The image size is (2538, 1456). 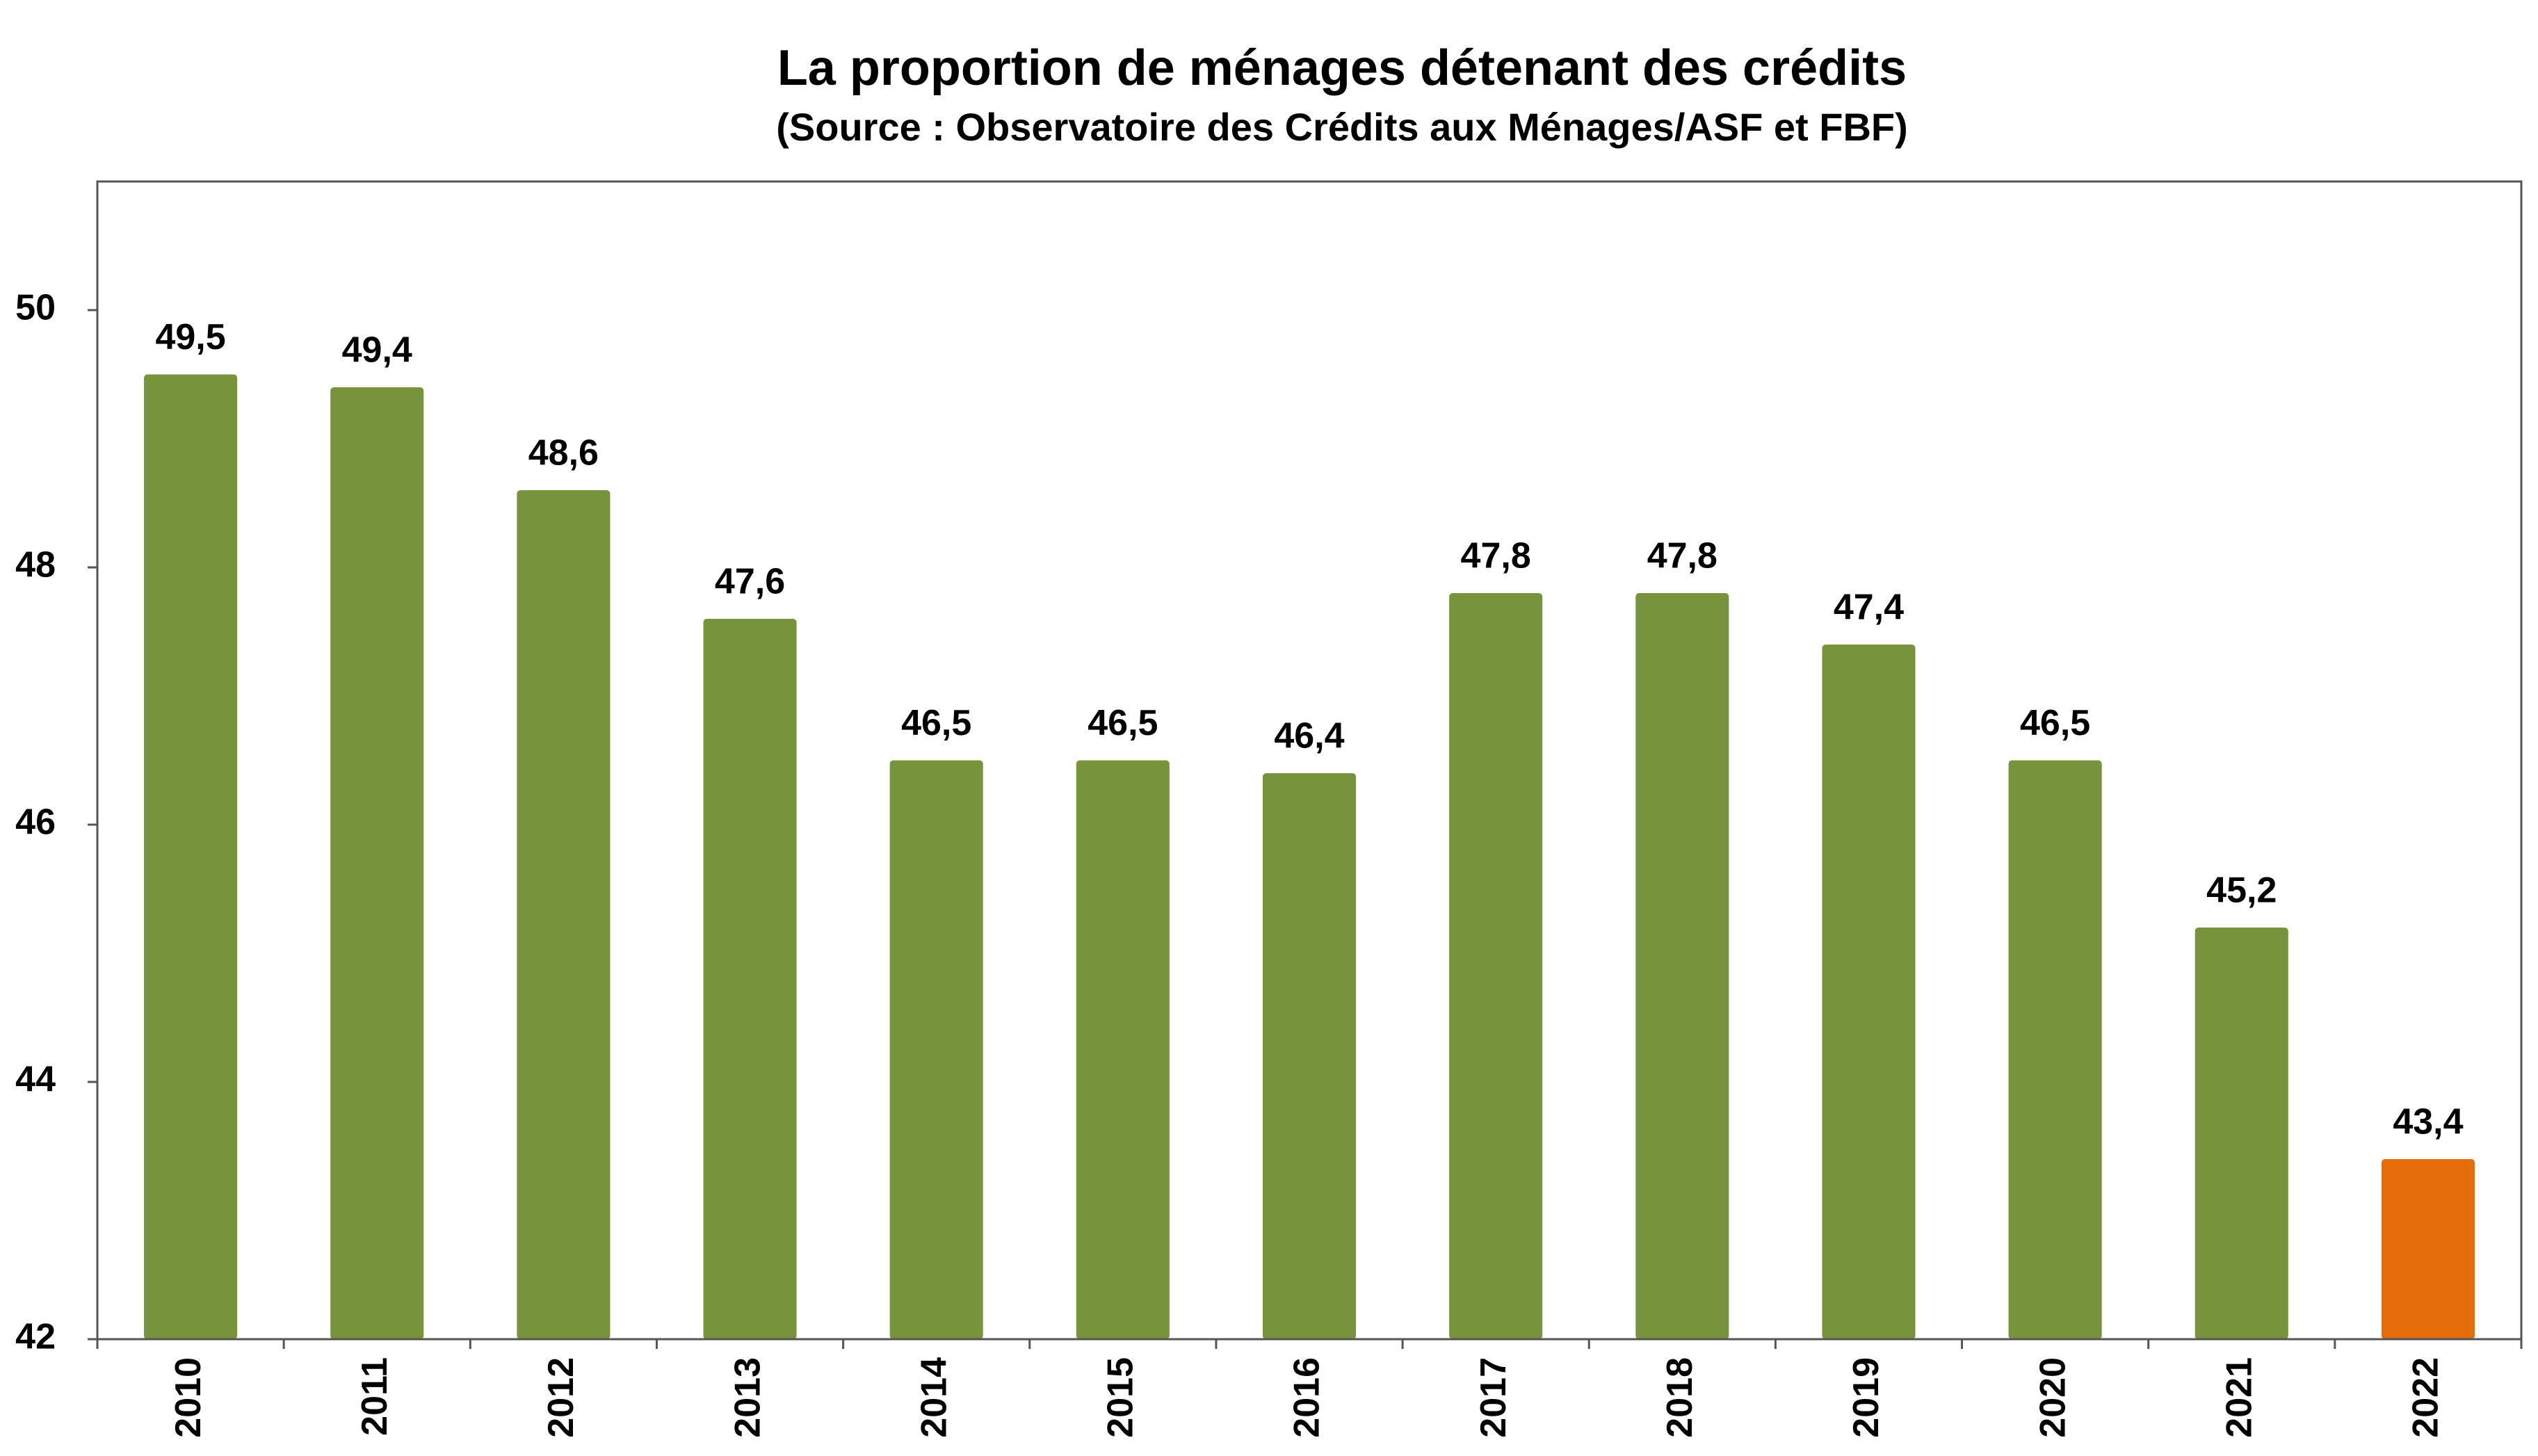 I want to click on x-tick-label: 2013, so click(x=747, y=1397).